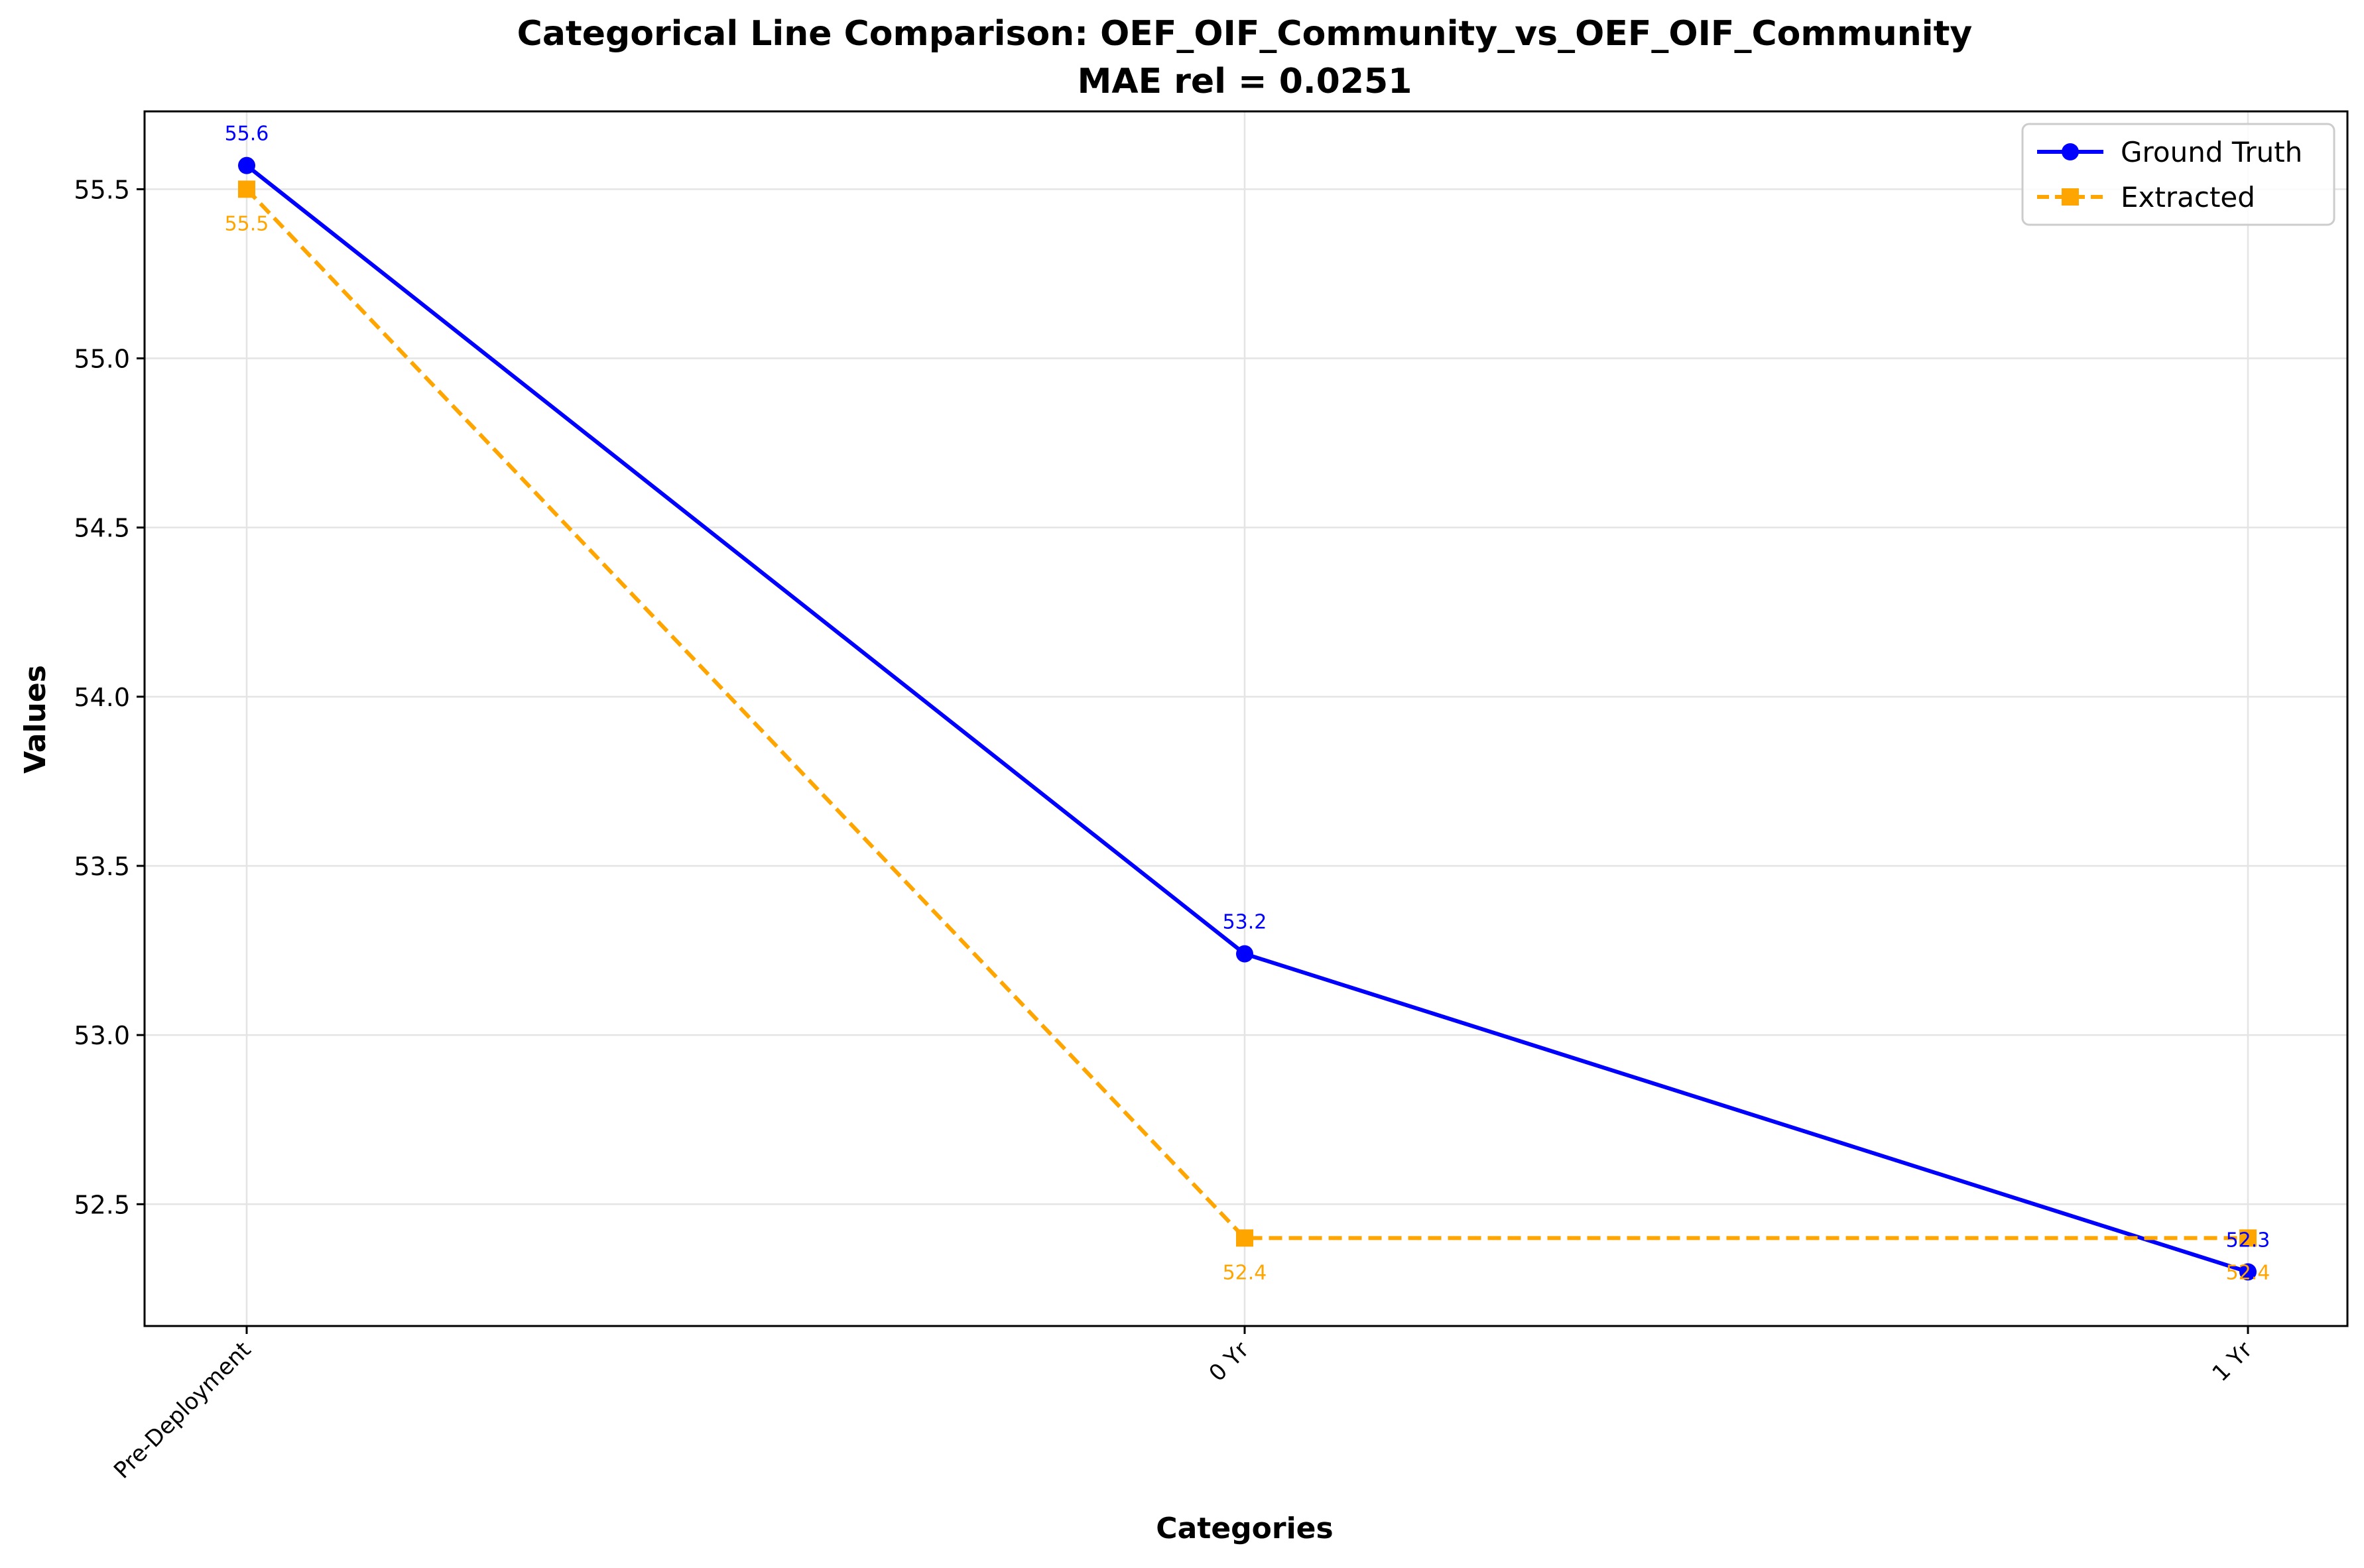  I want to click on y-tick-label: 53.0, so click(102, 1035).